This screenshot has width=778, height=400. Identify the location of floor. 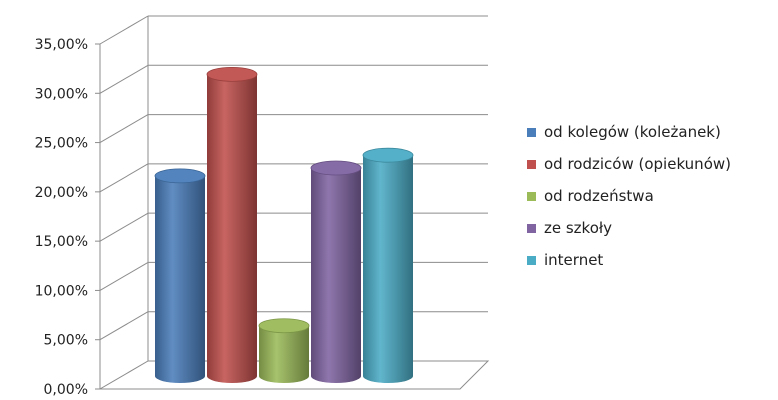
(294, 375).